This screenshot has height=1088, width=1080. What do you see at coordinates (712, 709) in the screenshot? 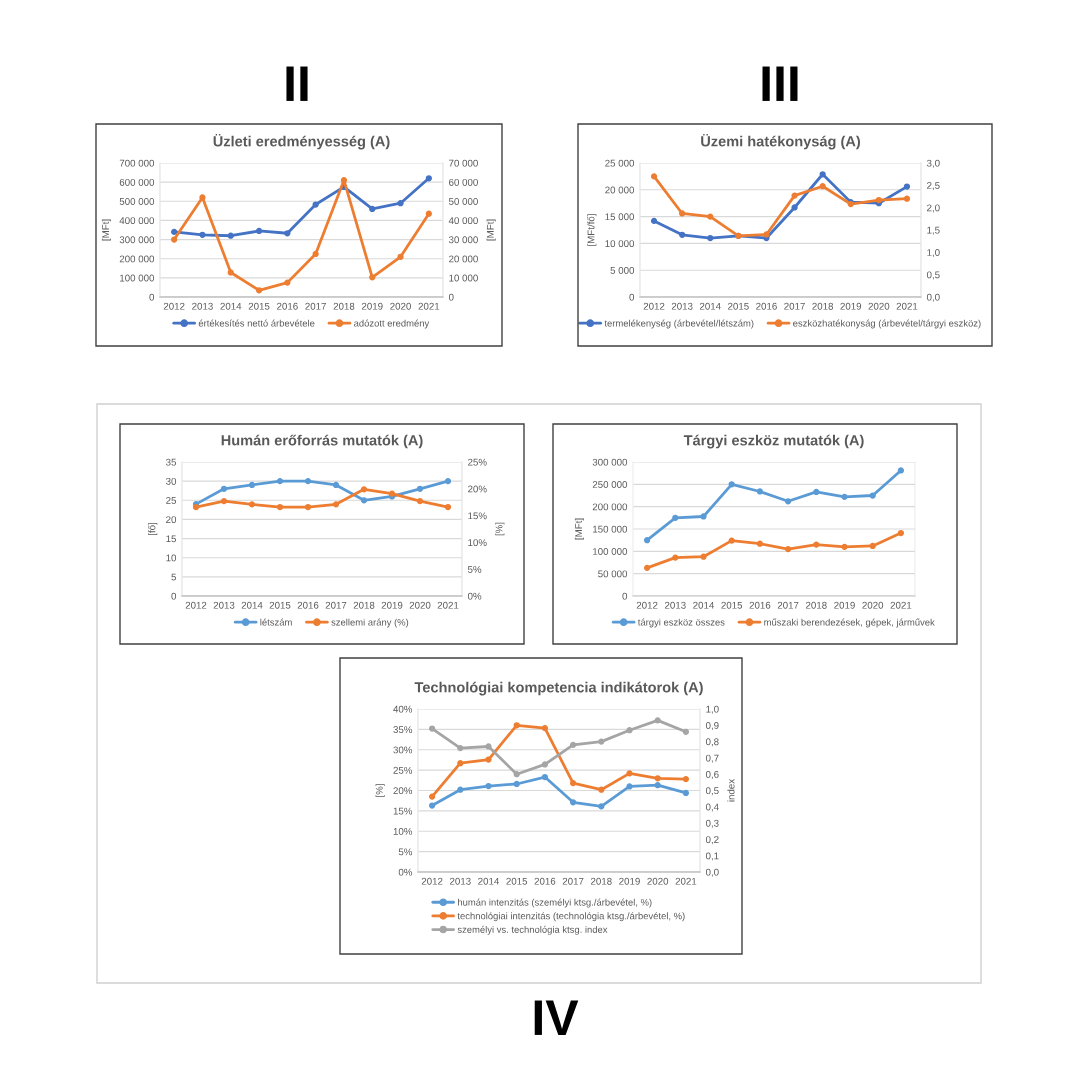
I see `y2-tick-label: 1,0` at bounding box center [712, 709].